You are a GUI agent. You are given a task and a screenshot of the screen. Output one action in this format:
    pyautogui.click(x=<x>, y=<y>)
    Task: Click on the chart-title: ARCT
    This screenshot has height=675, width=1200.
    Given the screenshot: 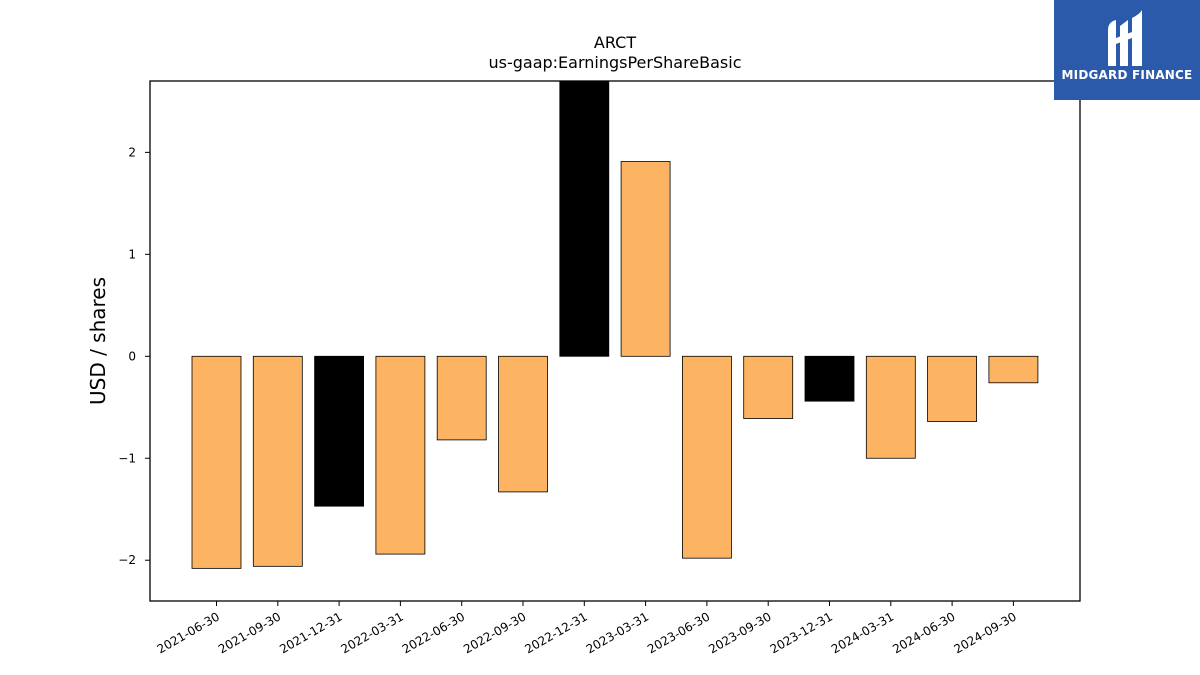 What is the action you would take?
    pyautogui.click(x=615, y=42)
    